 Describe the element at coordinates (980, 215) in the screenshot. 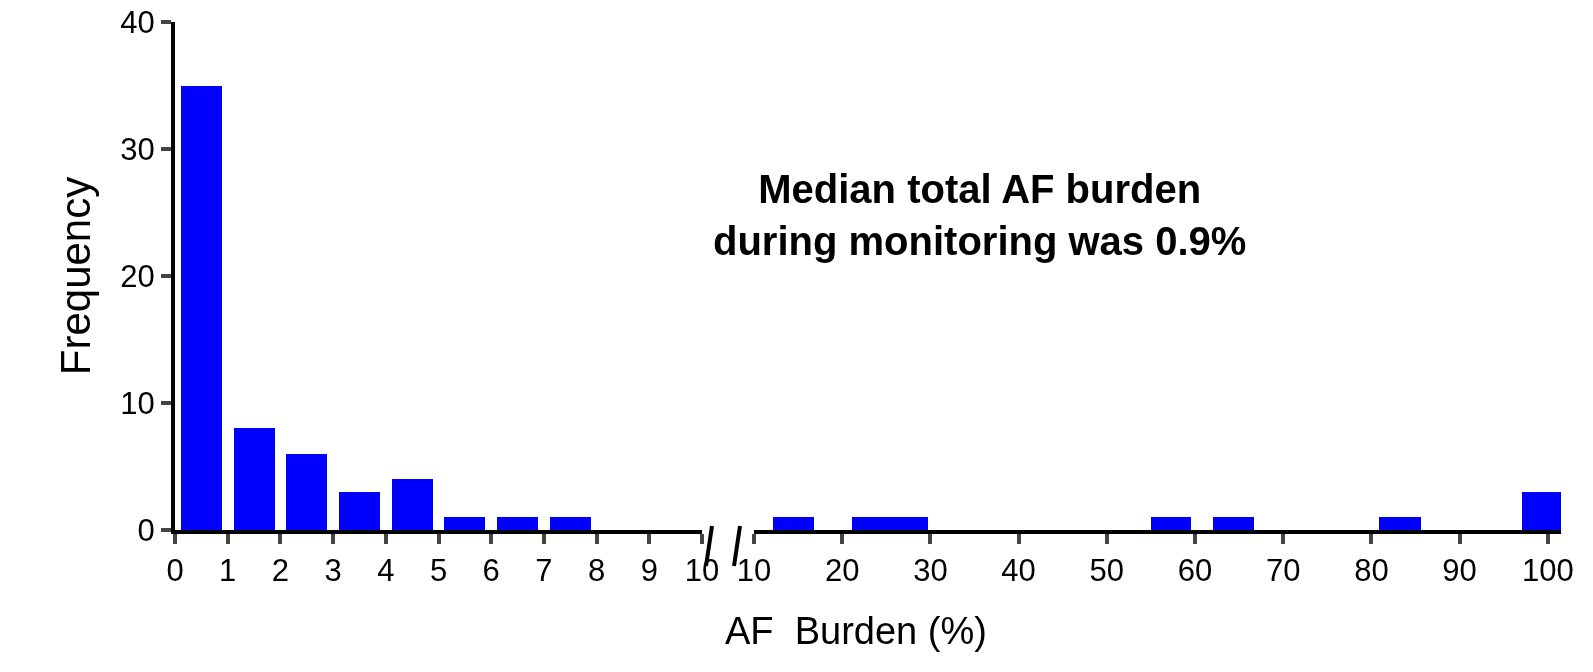

I see `annotation: Median total AF burden during monitoring was 0.9%` at that location.